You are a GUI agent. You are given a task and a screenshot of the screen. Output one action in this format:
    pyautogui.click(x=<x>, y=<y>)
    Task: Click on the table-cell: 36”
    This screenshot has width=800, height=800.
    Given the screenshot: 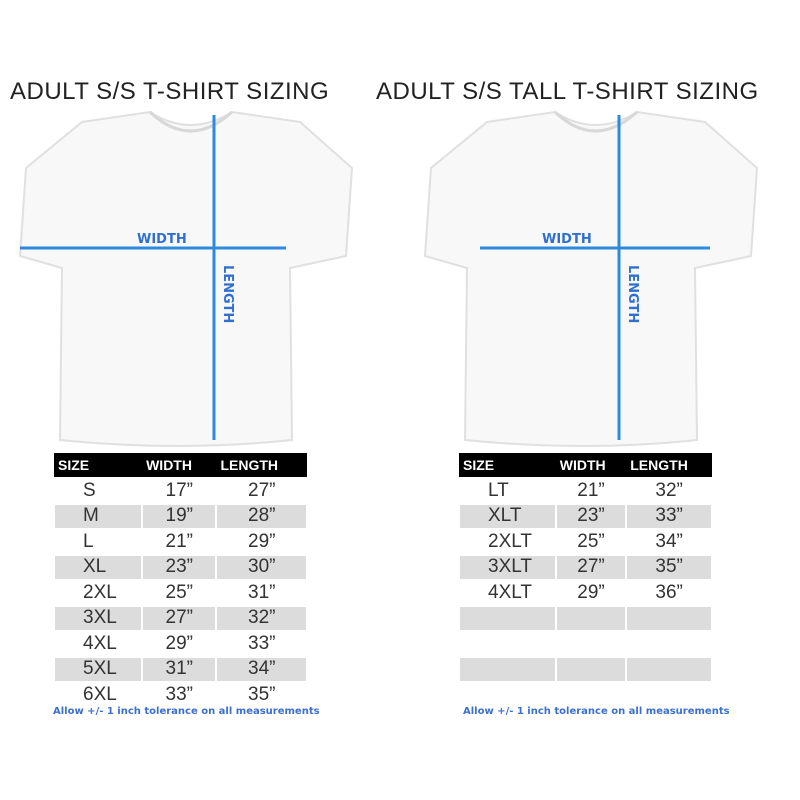 What is the action you would take?
    pyautogui.click(x=669, y=593)
    